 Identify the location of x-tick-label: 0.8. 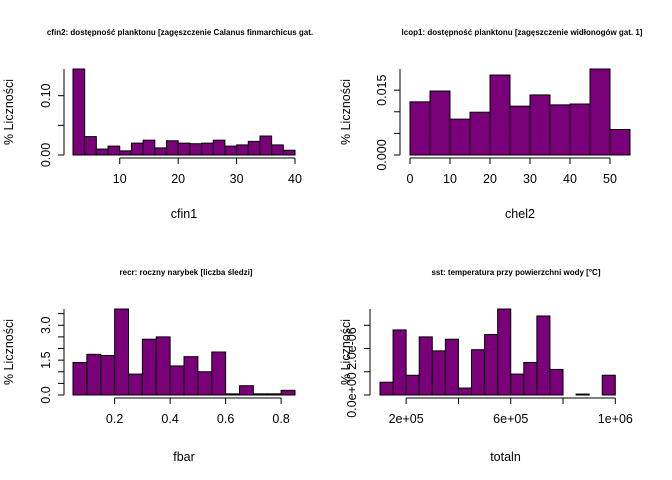
(280, 419).